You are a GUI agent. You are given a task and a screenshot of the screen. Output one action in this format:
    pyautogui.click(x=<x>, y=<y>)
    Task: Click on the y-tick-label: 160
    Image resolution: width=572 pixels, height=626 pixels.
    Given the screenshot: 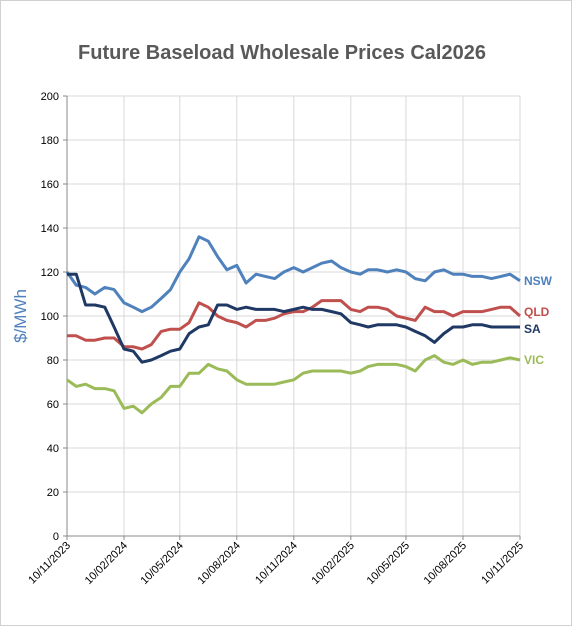 What is the action you would take?
    pyautogui.click(x=50, y=185)
    